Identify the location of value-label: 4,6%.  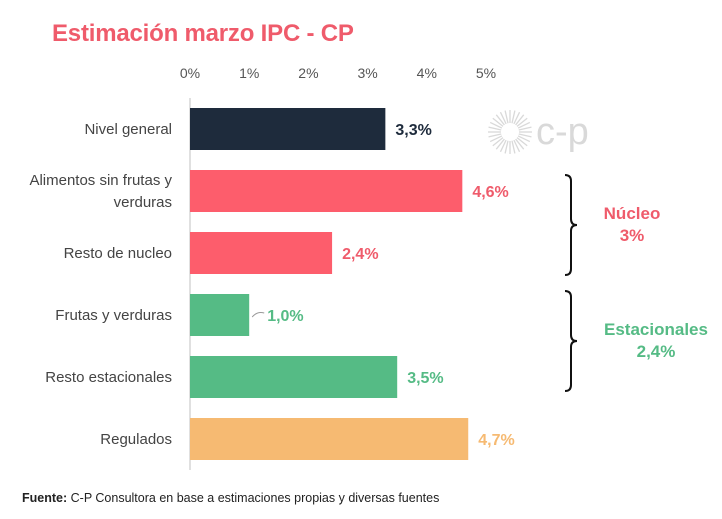
(490, 192).